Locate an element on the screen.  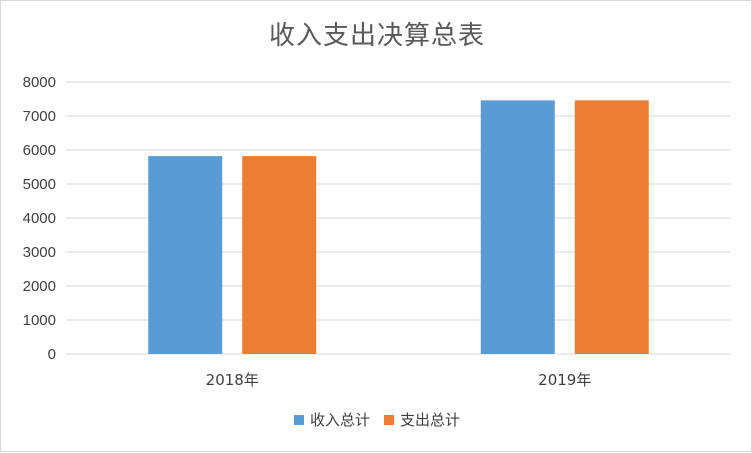
legend-swatch-expense is located at coordinates (389, 419).